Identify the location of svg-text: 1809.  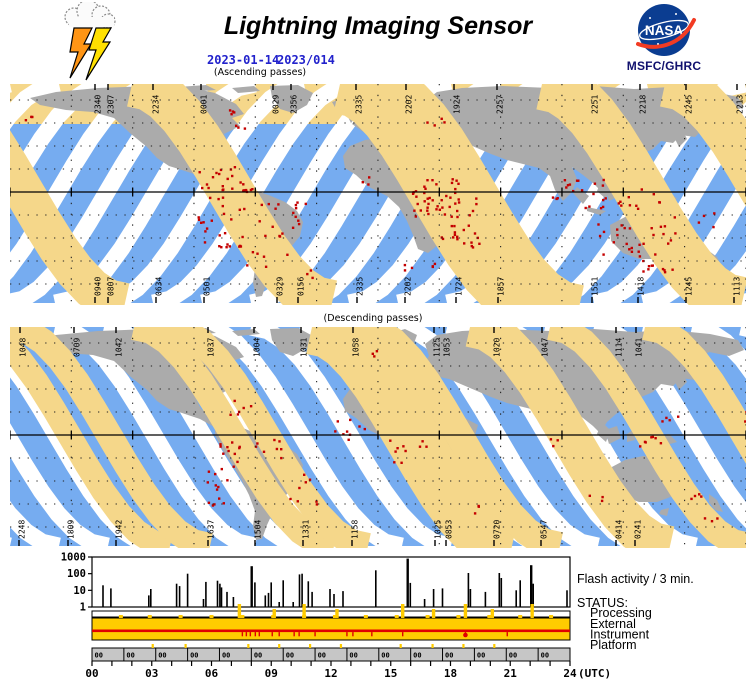
(71, 529).